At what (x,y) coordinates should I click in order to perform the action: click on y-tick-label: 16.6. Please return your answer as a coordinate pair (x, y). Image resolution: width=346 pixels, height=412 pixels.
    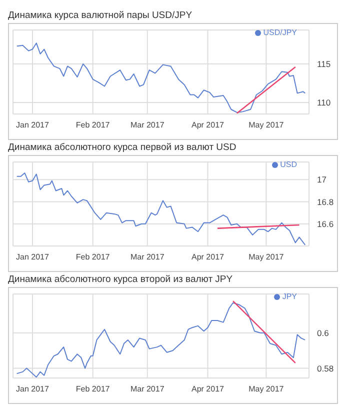
    Looking at the image, I should click on (325, 223).